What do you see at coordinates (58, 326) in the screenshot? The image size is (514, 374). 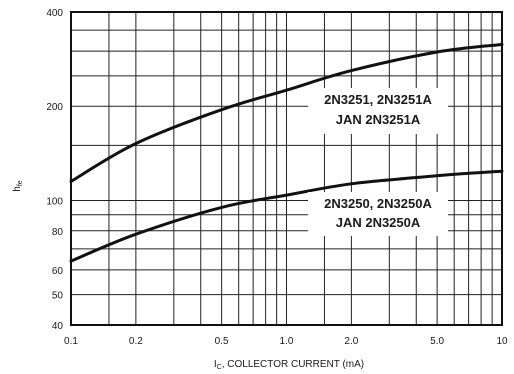 I see `y-tick-label: 40` at bounding box center [58, 326].